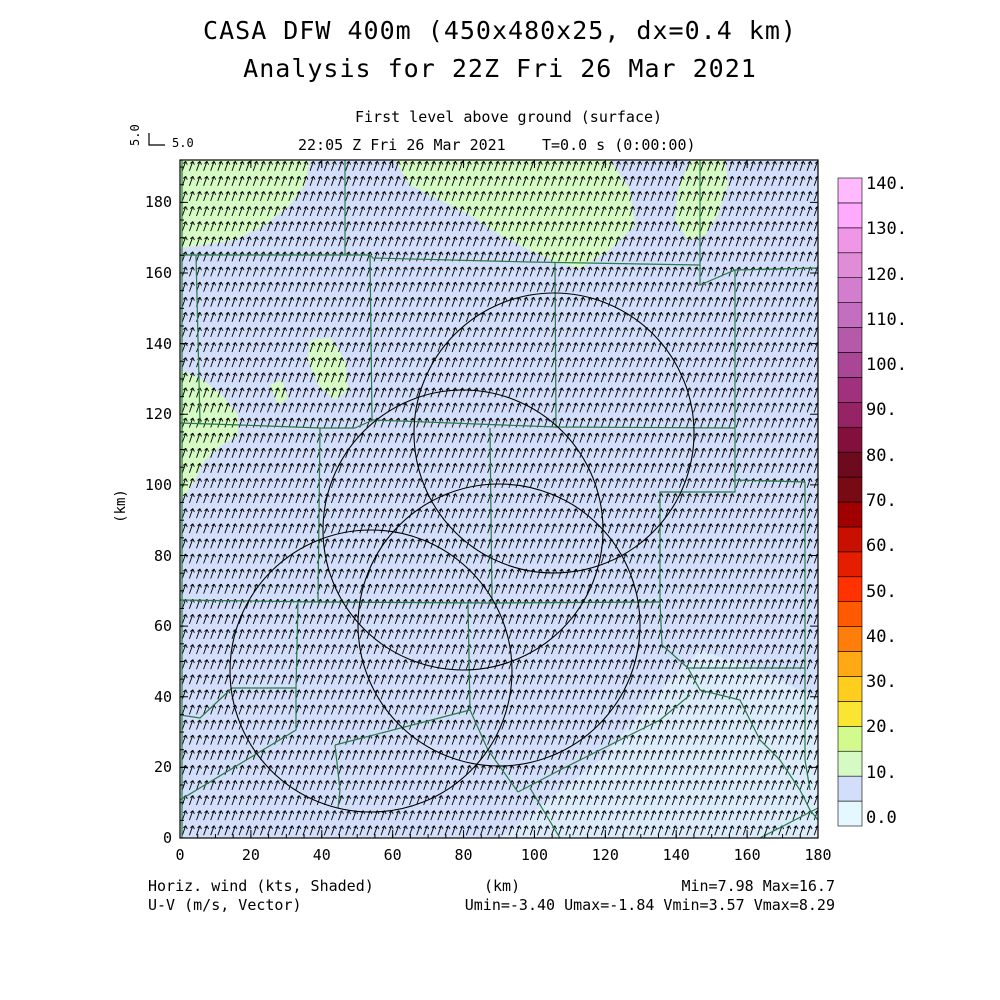  Describe the element at coordinates (162, 626) in the screenshot. I see `y-tick-label: 60` at that location.